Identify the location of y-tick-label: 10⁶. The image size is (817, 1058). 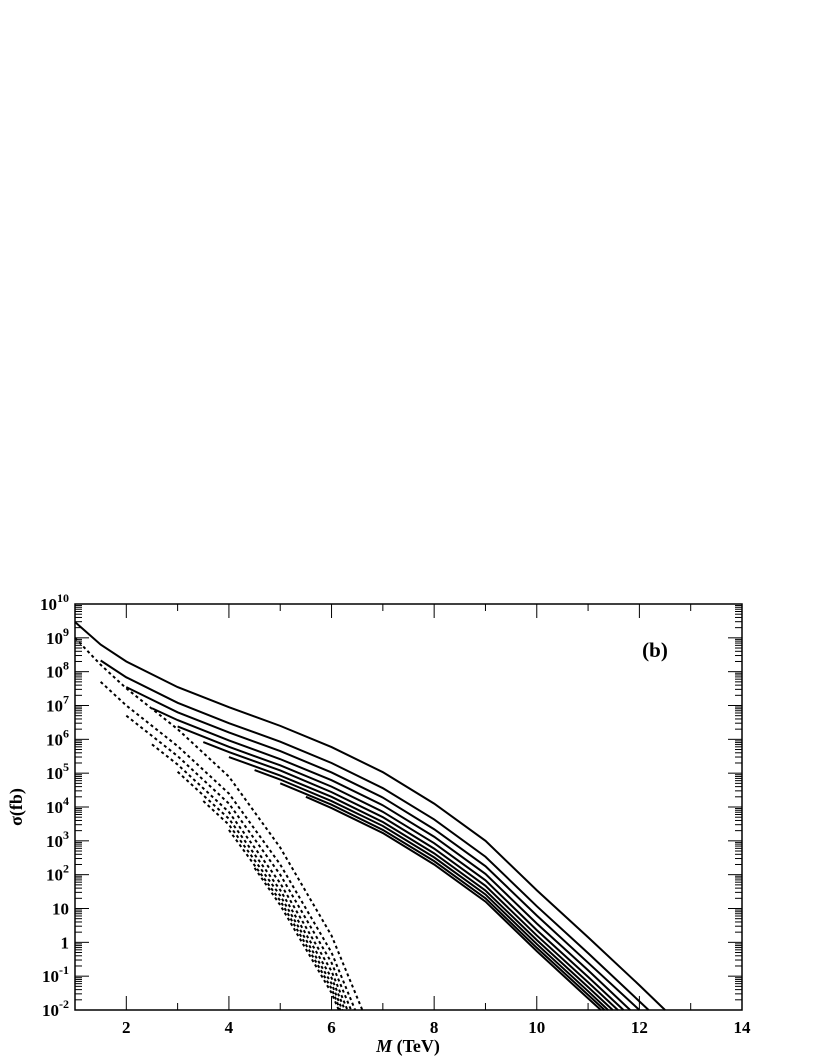
(57, 737).